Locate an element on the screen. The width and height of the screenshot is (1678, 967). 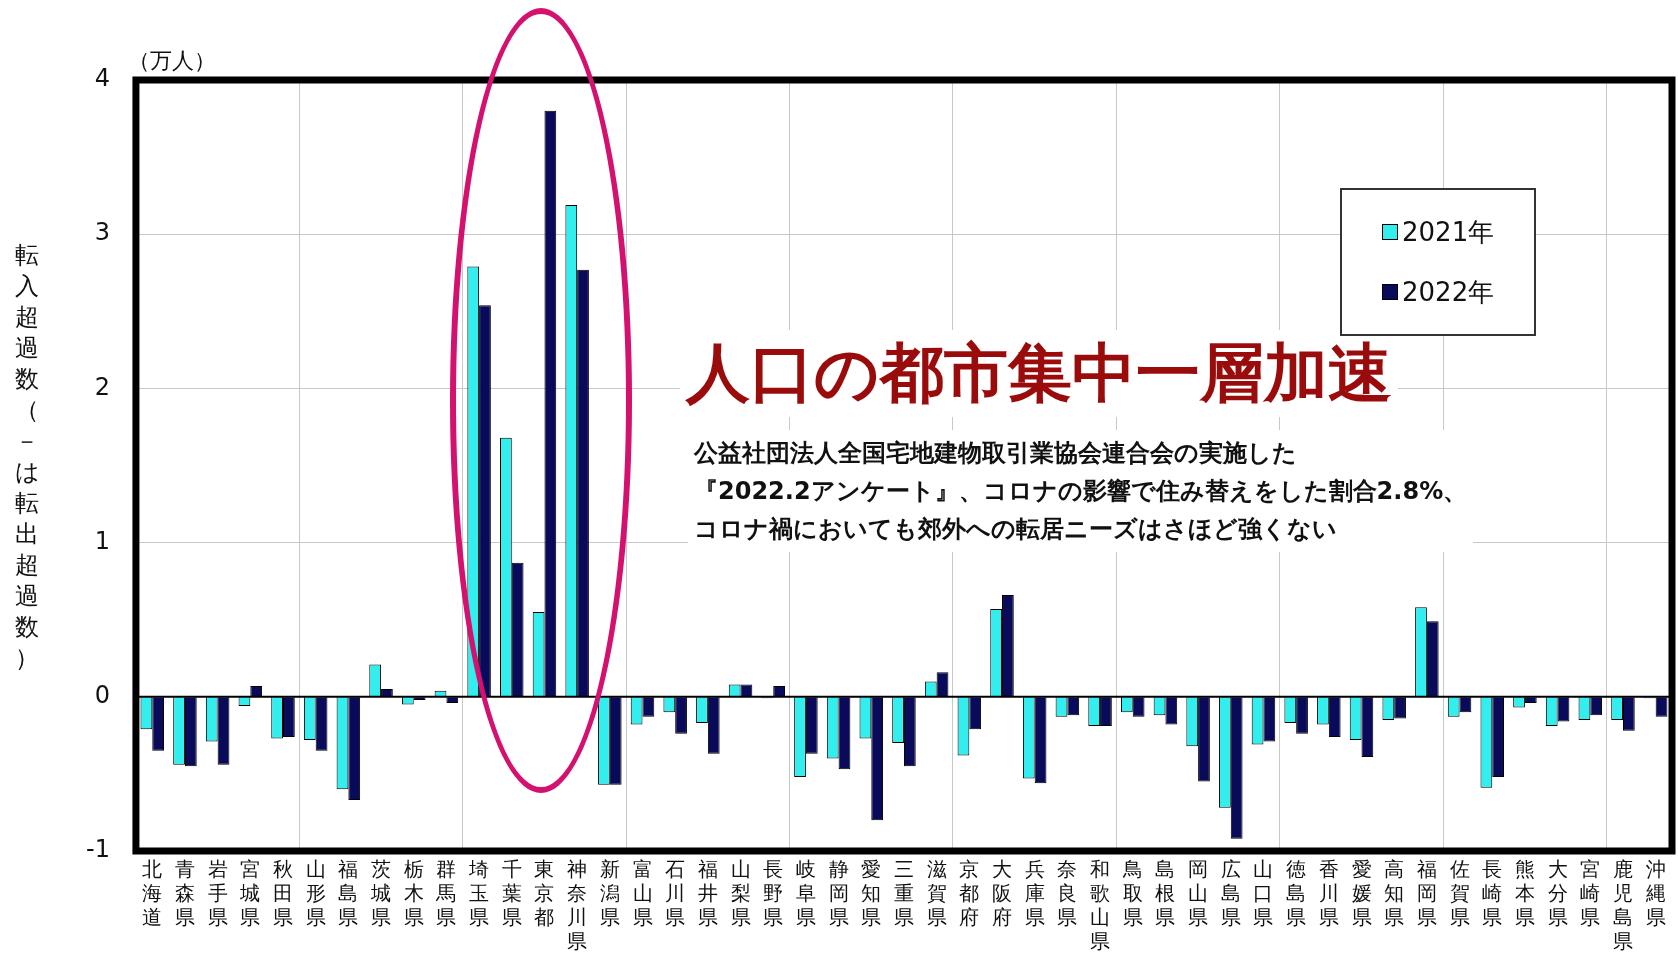
x-tick-label: 長崎県 is located at coordinates (1492, 893).